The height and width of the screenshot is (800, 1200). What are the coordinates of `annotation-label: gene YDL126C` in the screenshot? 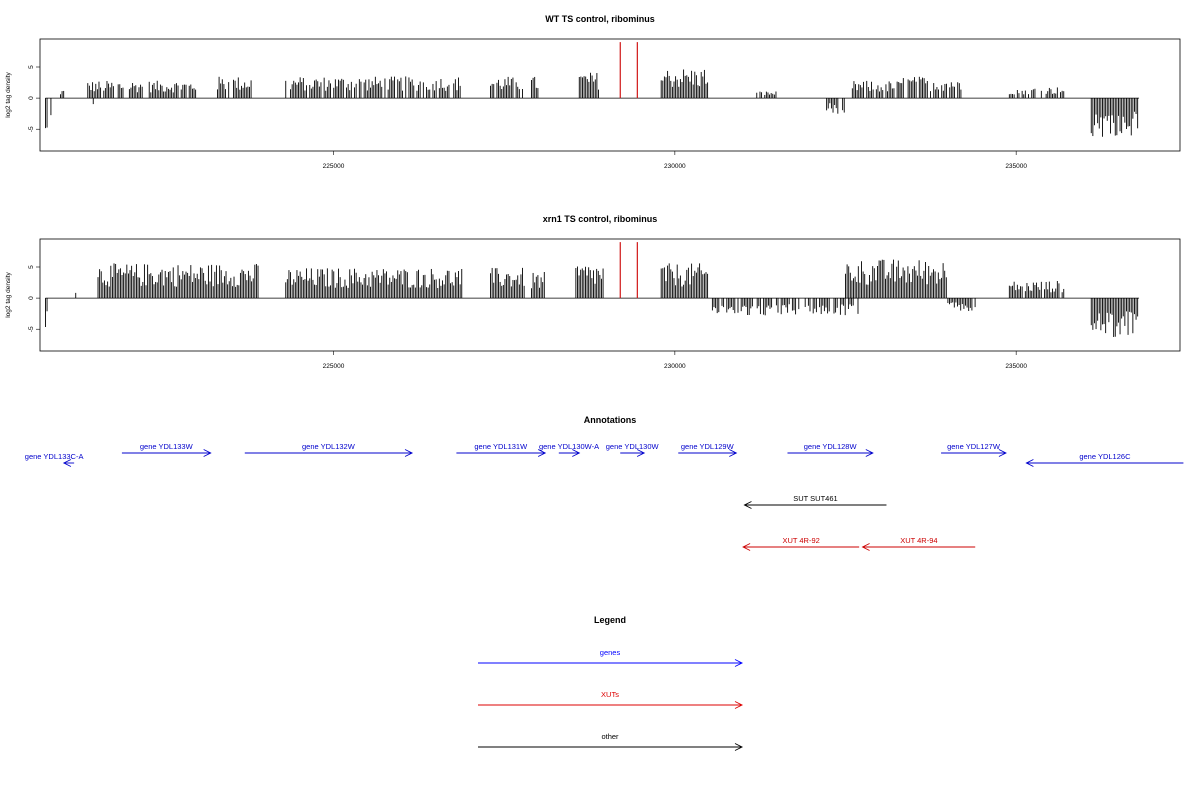 It's located at (1105, 456).